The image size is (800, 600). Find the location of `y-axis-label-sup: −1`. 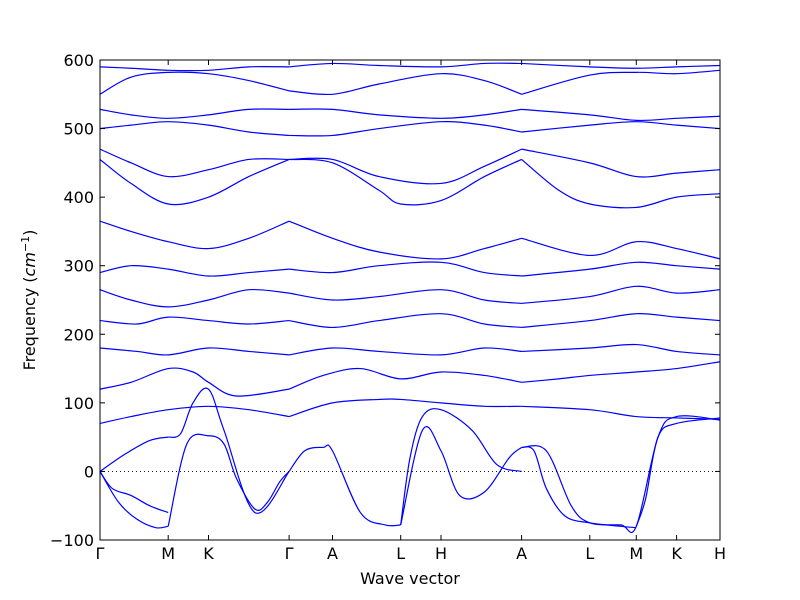

y-axis-label-sup: −1 is located at coordinates (25, 244).